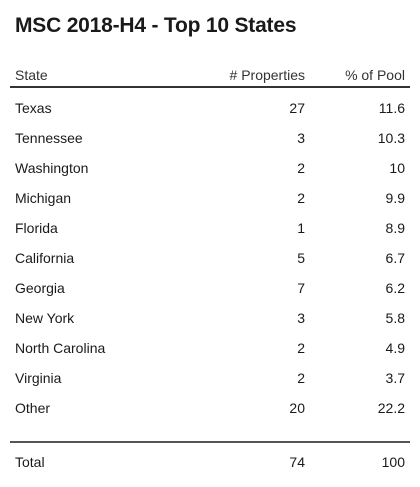  Describe the element at coordinates (210, 168) in the screenshot. I see `table-row: Washington 2 10` at that location.